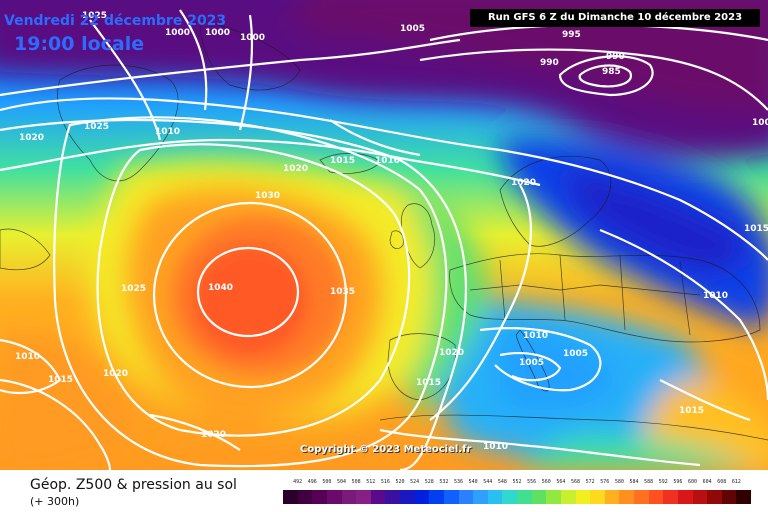 This screenshot has width=768, height=512. What do you see at coordinates (400, 482) in the screenshot?
I see `legend-tick-label: 520` at bounding box center [400, 482].